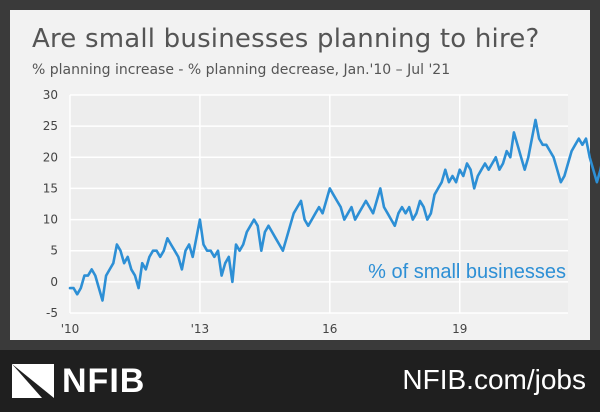 The width and height of the screenshot is (600, 412). Describe the element at coordinates (467, 272) in the screenshot. I see `series-label: % of small businesses` at that location.